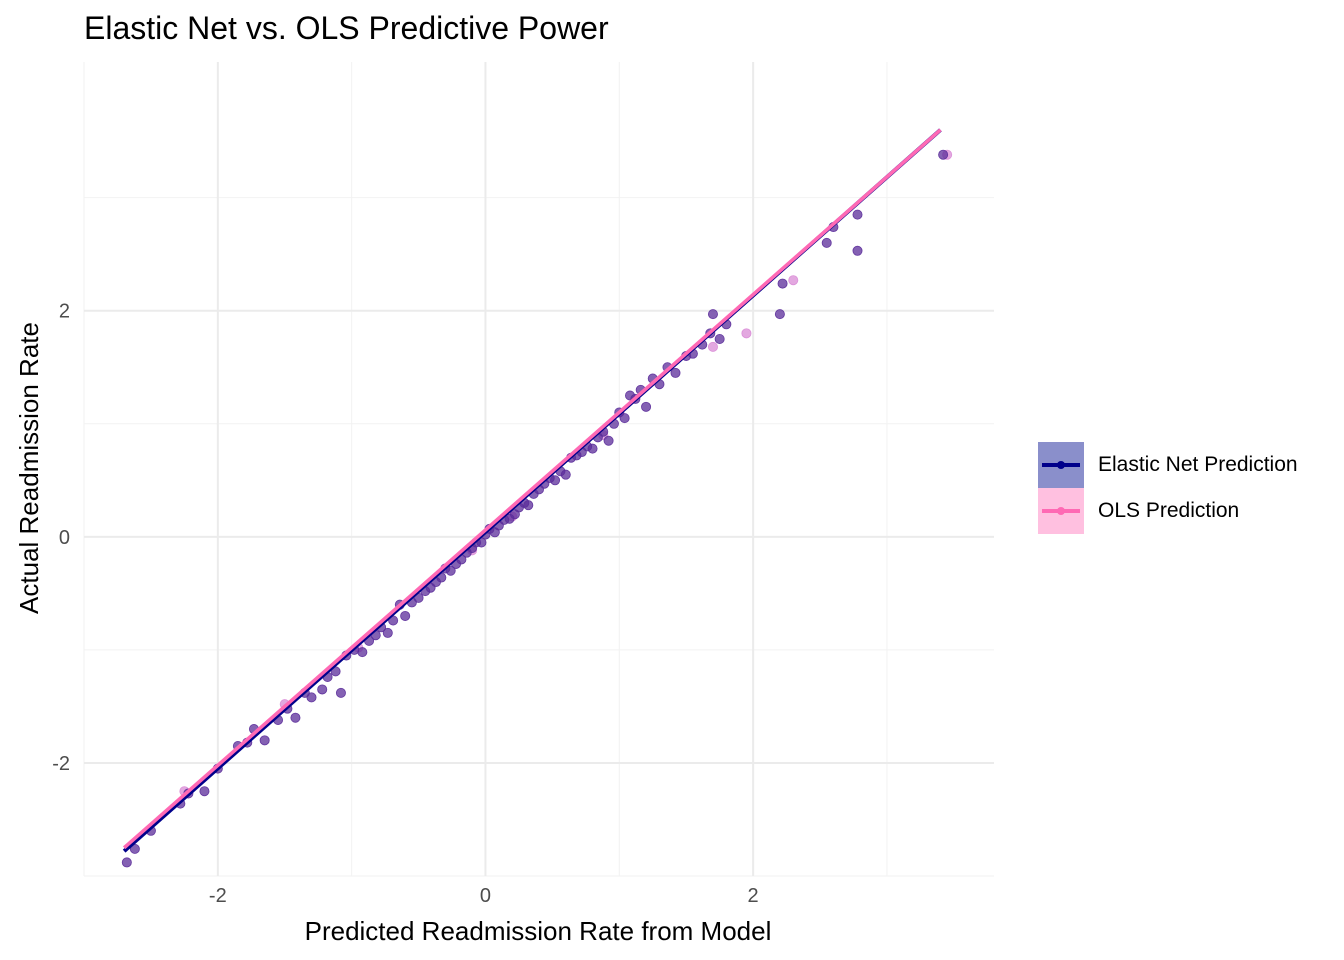 The width and height of the screenshot is (1344, 960). What do you see at coordinates (538, 931) in the screenshot?
I see `x-axis-label: Predicted Readmission Rate from Model` at bounding box center [538, 931].